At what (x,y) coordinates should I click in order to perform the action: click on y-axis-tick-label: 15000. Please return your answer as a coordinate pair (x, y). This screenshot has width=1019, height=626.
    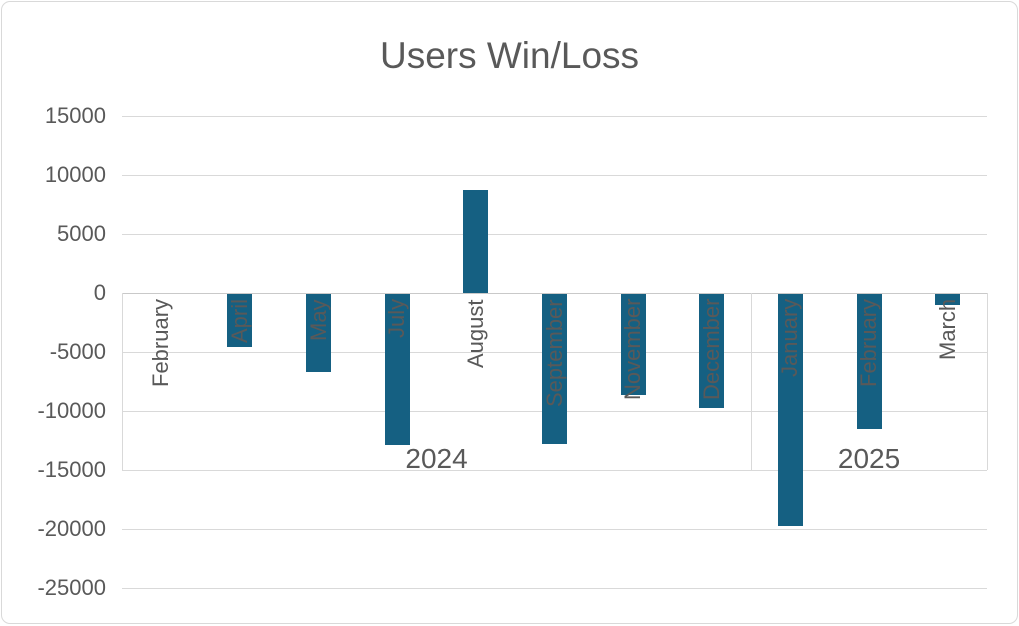
    Looking at the image, I should click on (75, 115).